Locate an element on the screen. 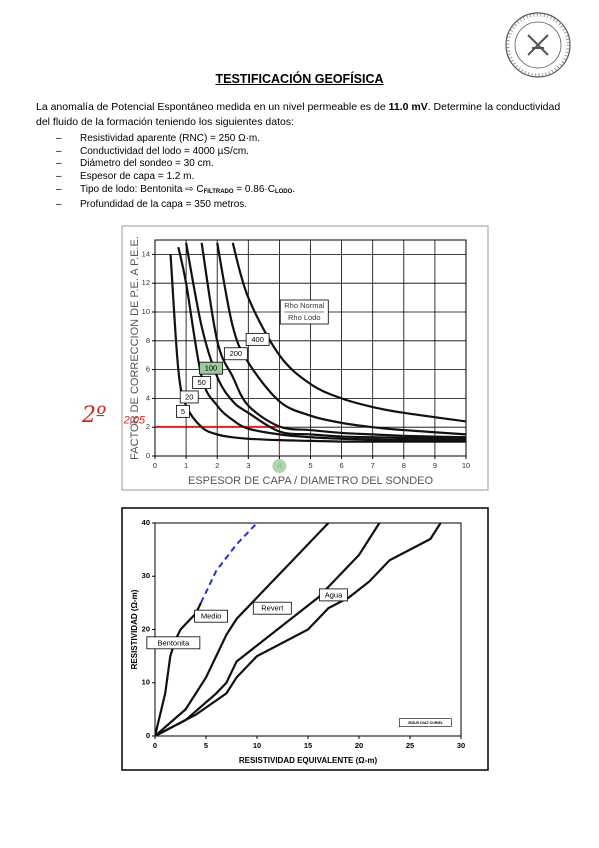 The height and width of the screenshot is (848, 599). series-label: 200 is located at coordinates (236, 353).